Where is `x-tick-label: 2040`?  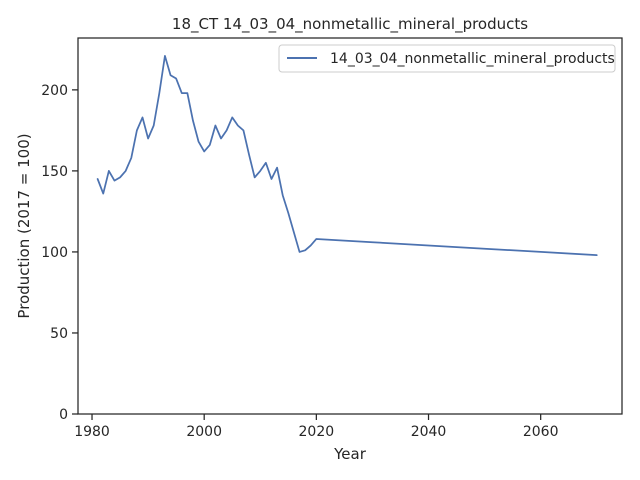
x-tick-label: 2040 is located at coordinates (429, 432).